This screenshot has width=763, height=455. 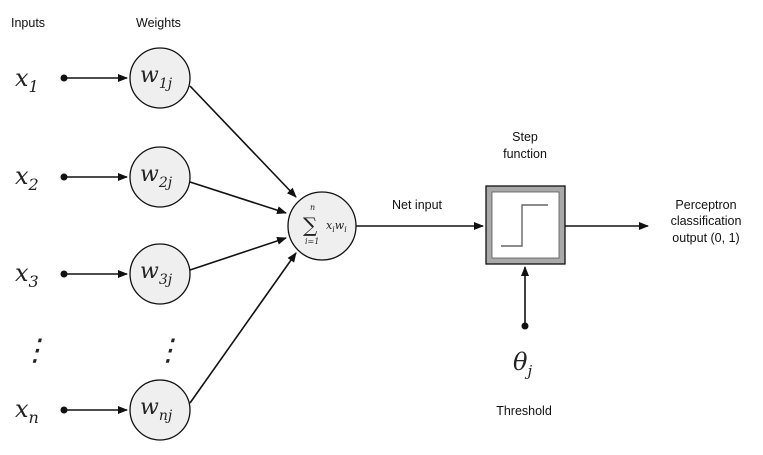 I want to click on step-function-inner, so click(x=525, y=225).